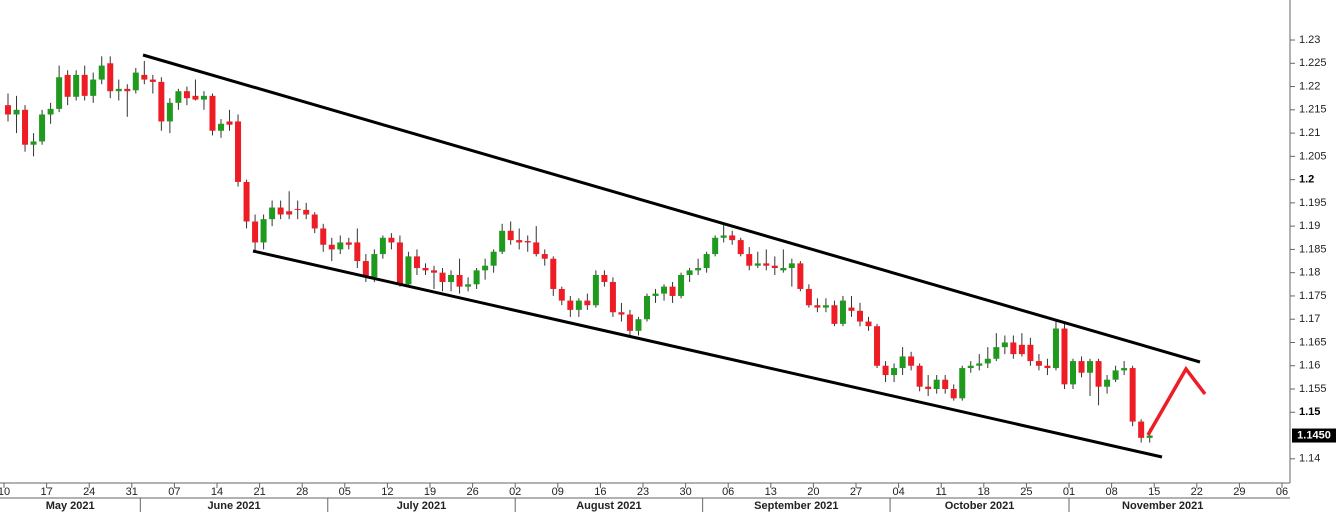 The width and height of the screenshot is (1338, 512). I want to click on y-tick-label: 1.205, so click(1313, 156).